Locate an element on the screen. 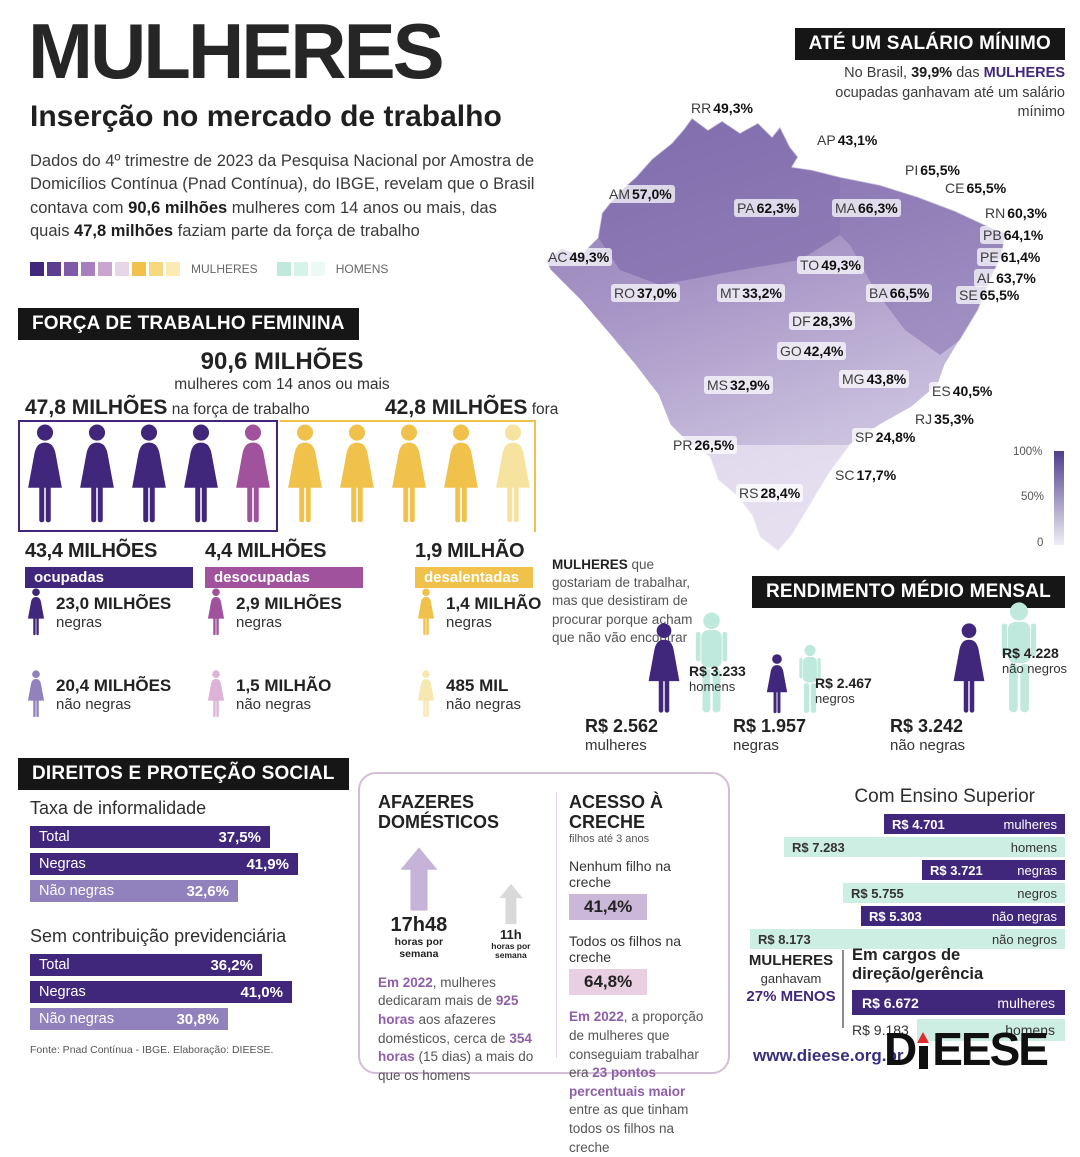 This screenshot has width=1080, height=1157. text: , mulheres dedicaram mais de is located at coordinates (437, 991).